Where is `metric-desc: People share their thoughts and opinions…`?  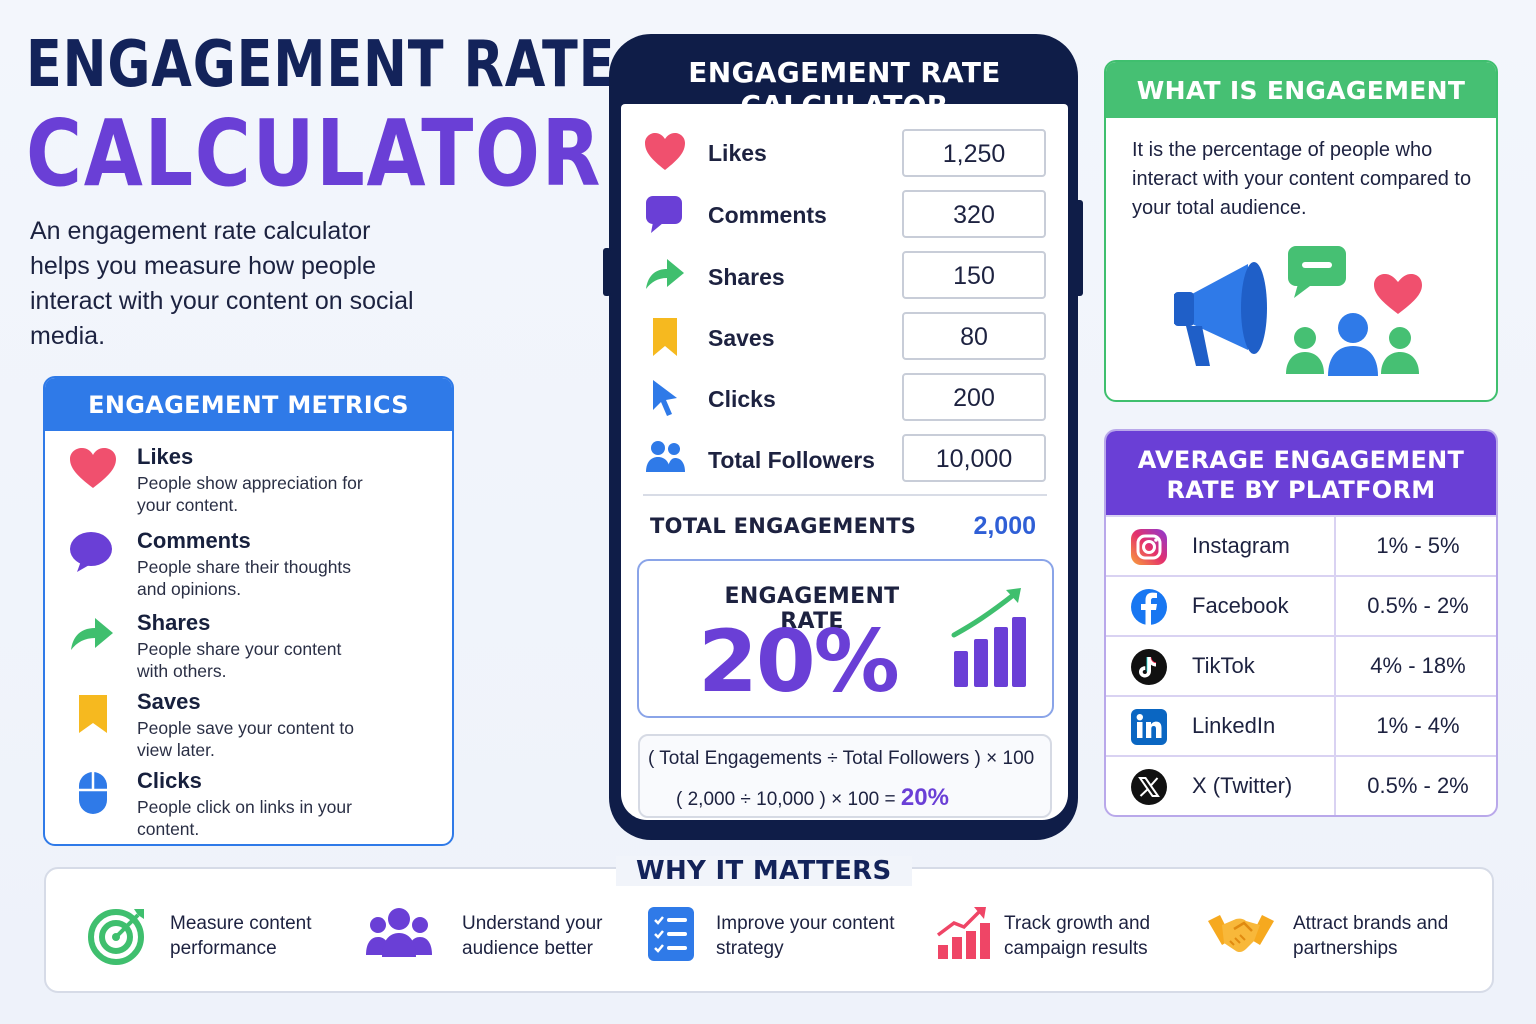
metric-desc: People share their thoughts and opinions… is located at coordinates (244, 578).